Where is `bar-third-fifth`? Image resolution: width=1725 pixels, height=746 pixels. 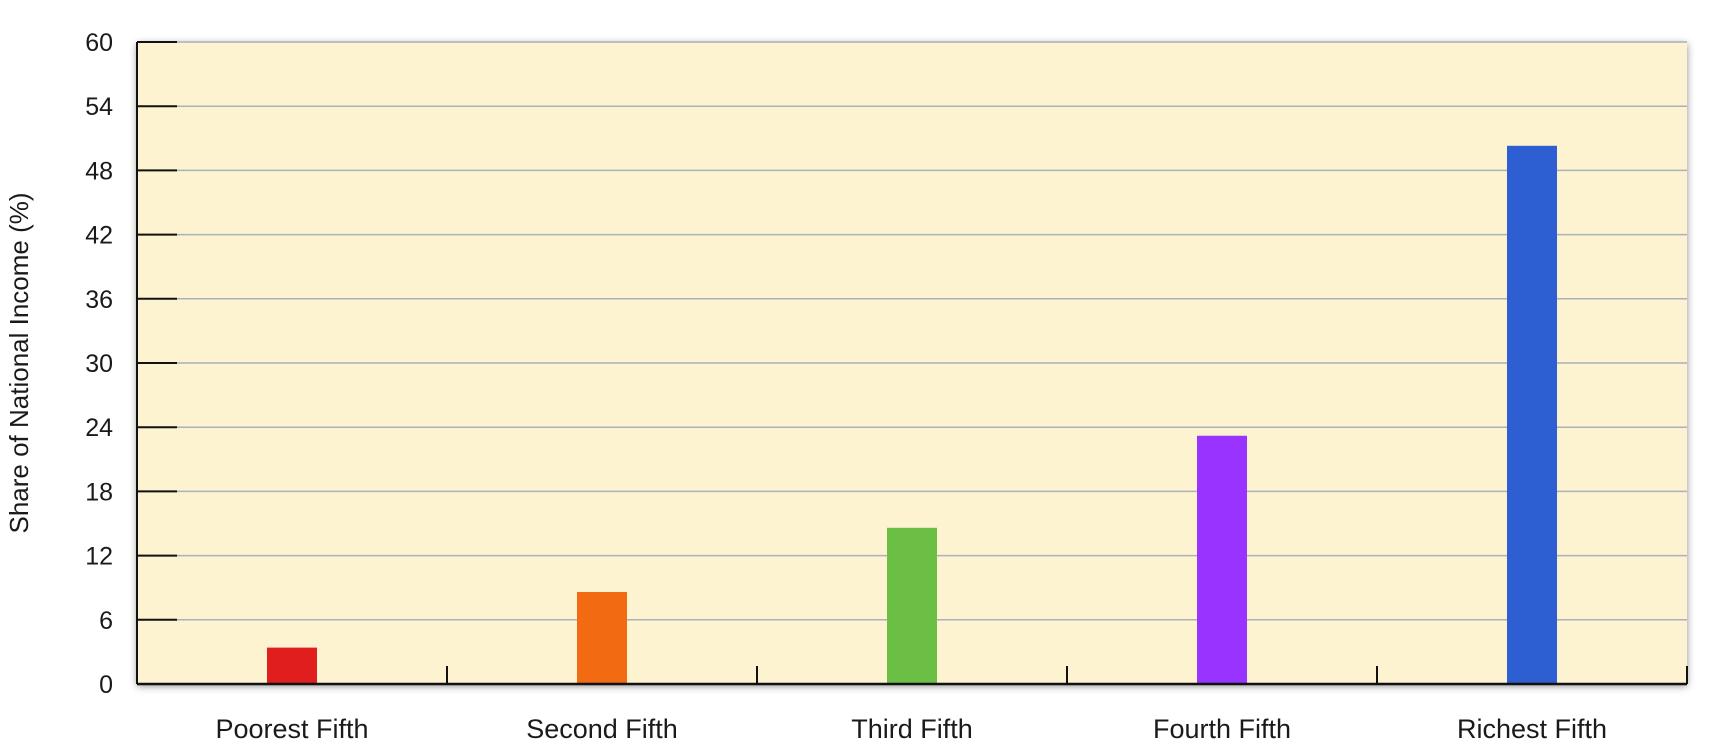
bar-third-fifth is located at coordinates (912, 605).